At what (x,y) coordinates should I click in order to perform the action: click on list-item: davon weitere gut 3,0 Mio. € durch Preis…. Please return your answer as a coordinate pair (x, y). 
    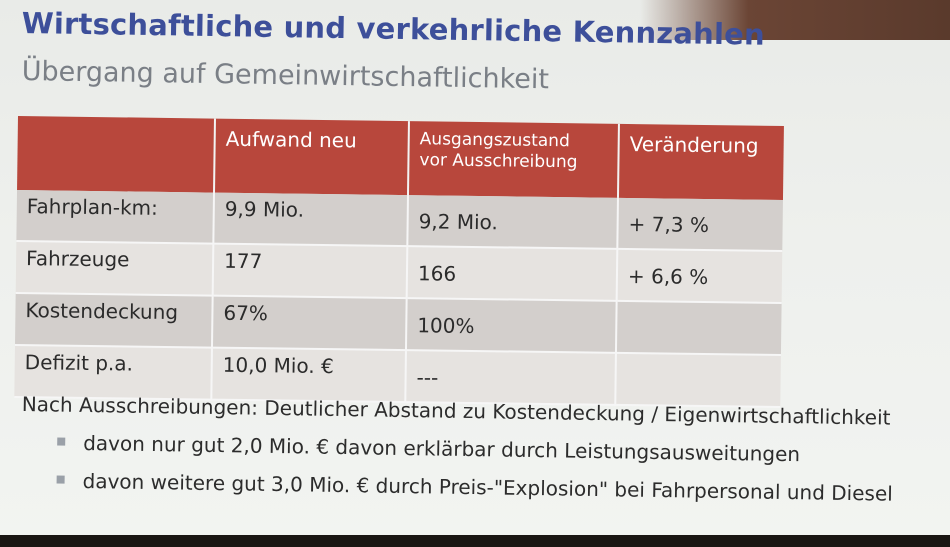
    Looking at the image, I should click on (474, 487).